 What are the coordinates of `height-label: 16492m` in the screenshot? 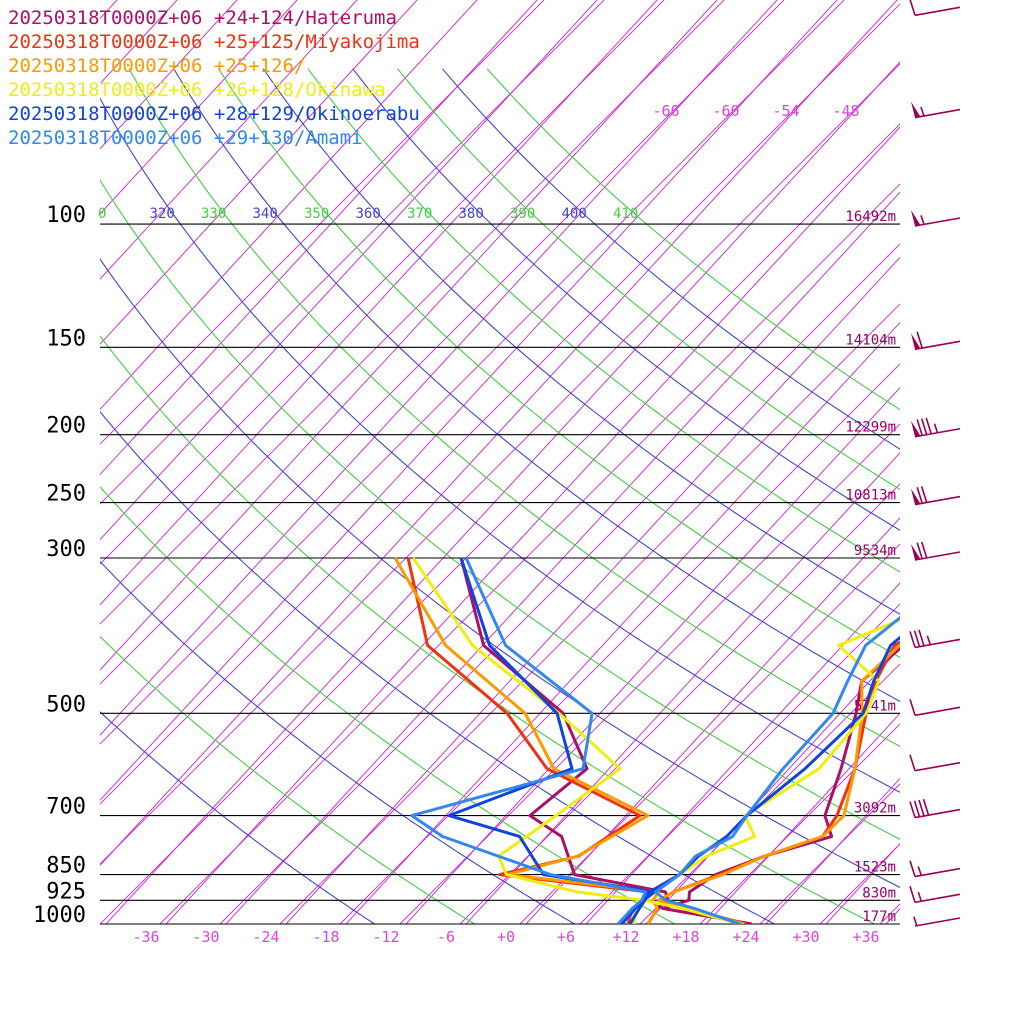 It's located at (870, 217).